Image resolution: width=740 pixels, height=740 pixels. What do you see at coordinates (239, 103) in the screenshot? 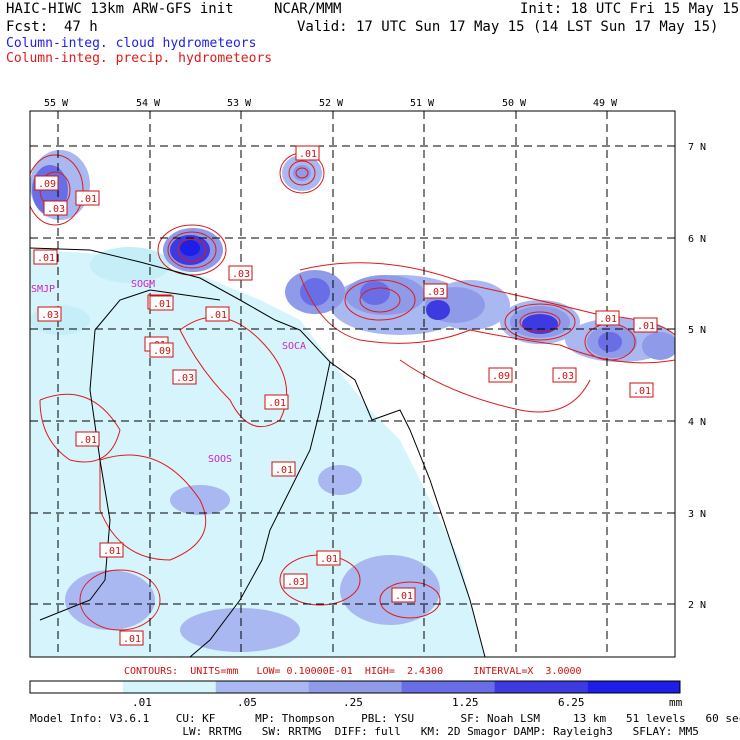
I see `lon-label: 53 W` at bounding box center [239, 103].